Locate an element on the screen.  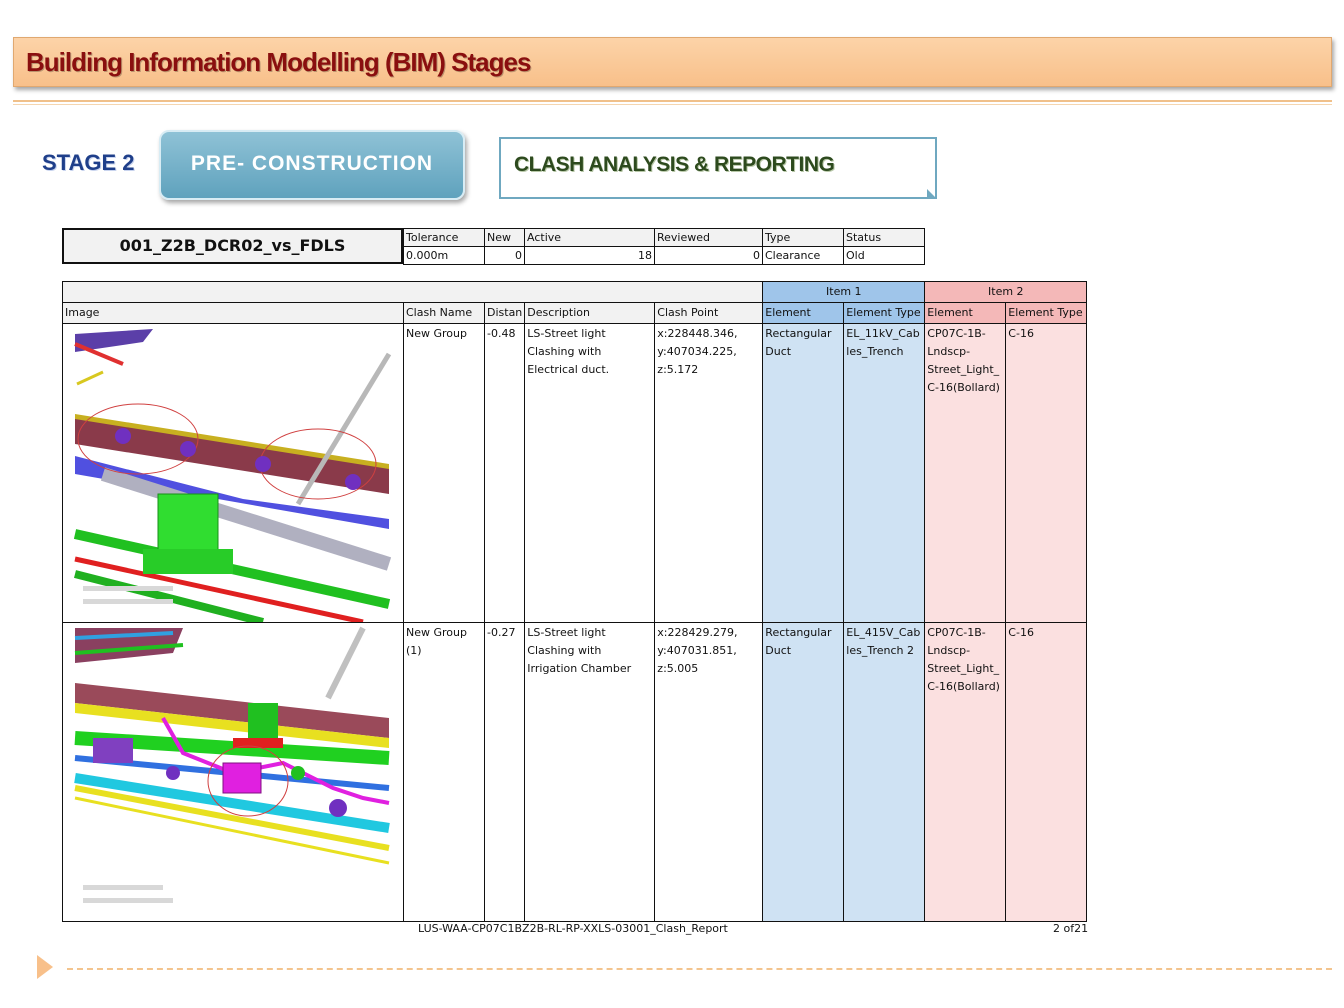
group-header-item1: Item 1 is located at coordinates (844, 292).